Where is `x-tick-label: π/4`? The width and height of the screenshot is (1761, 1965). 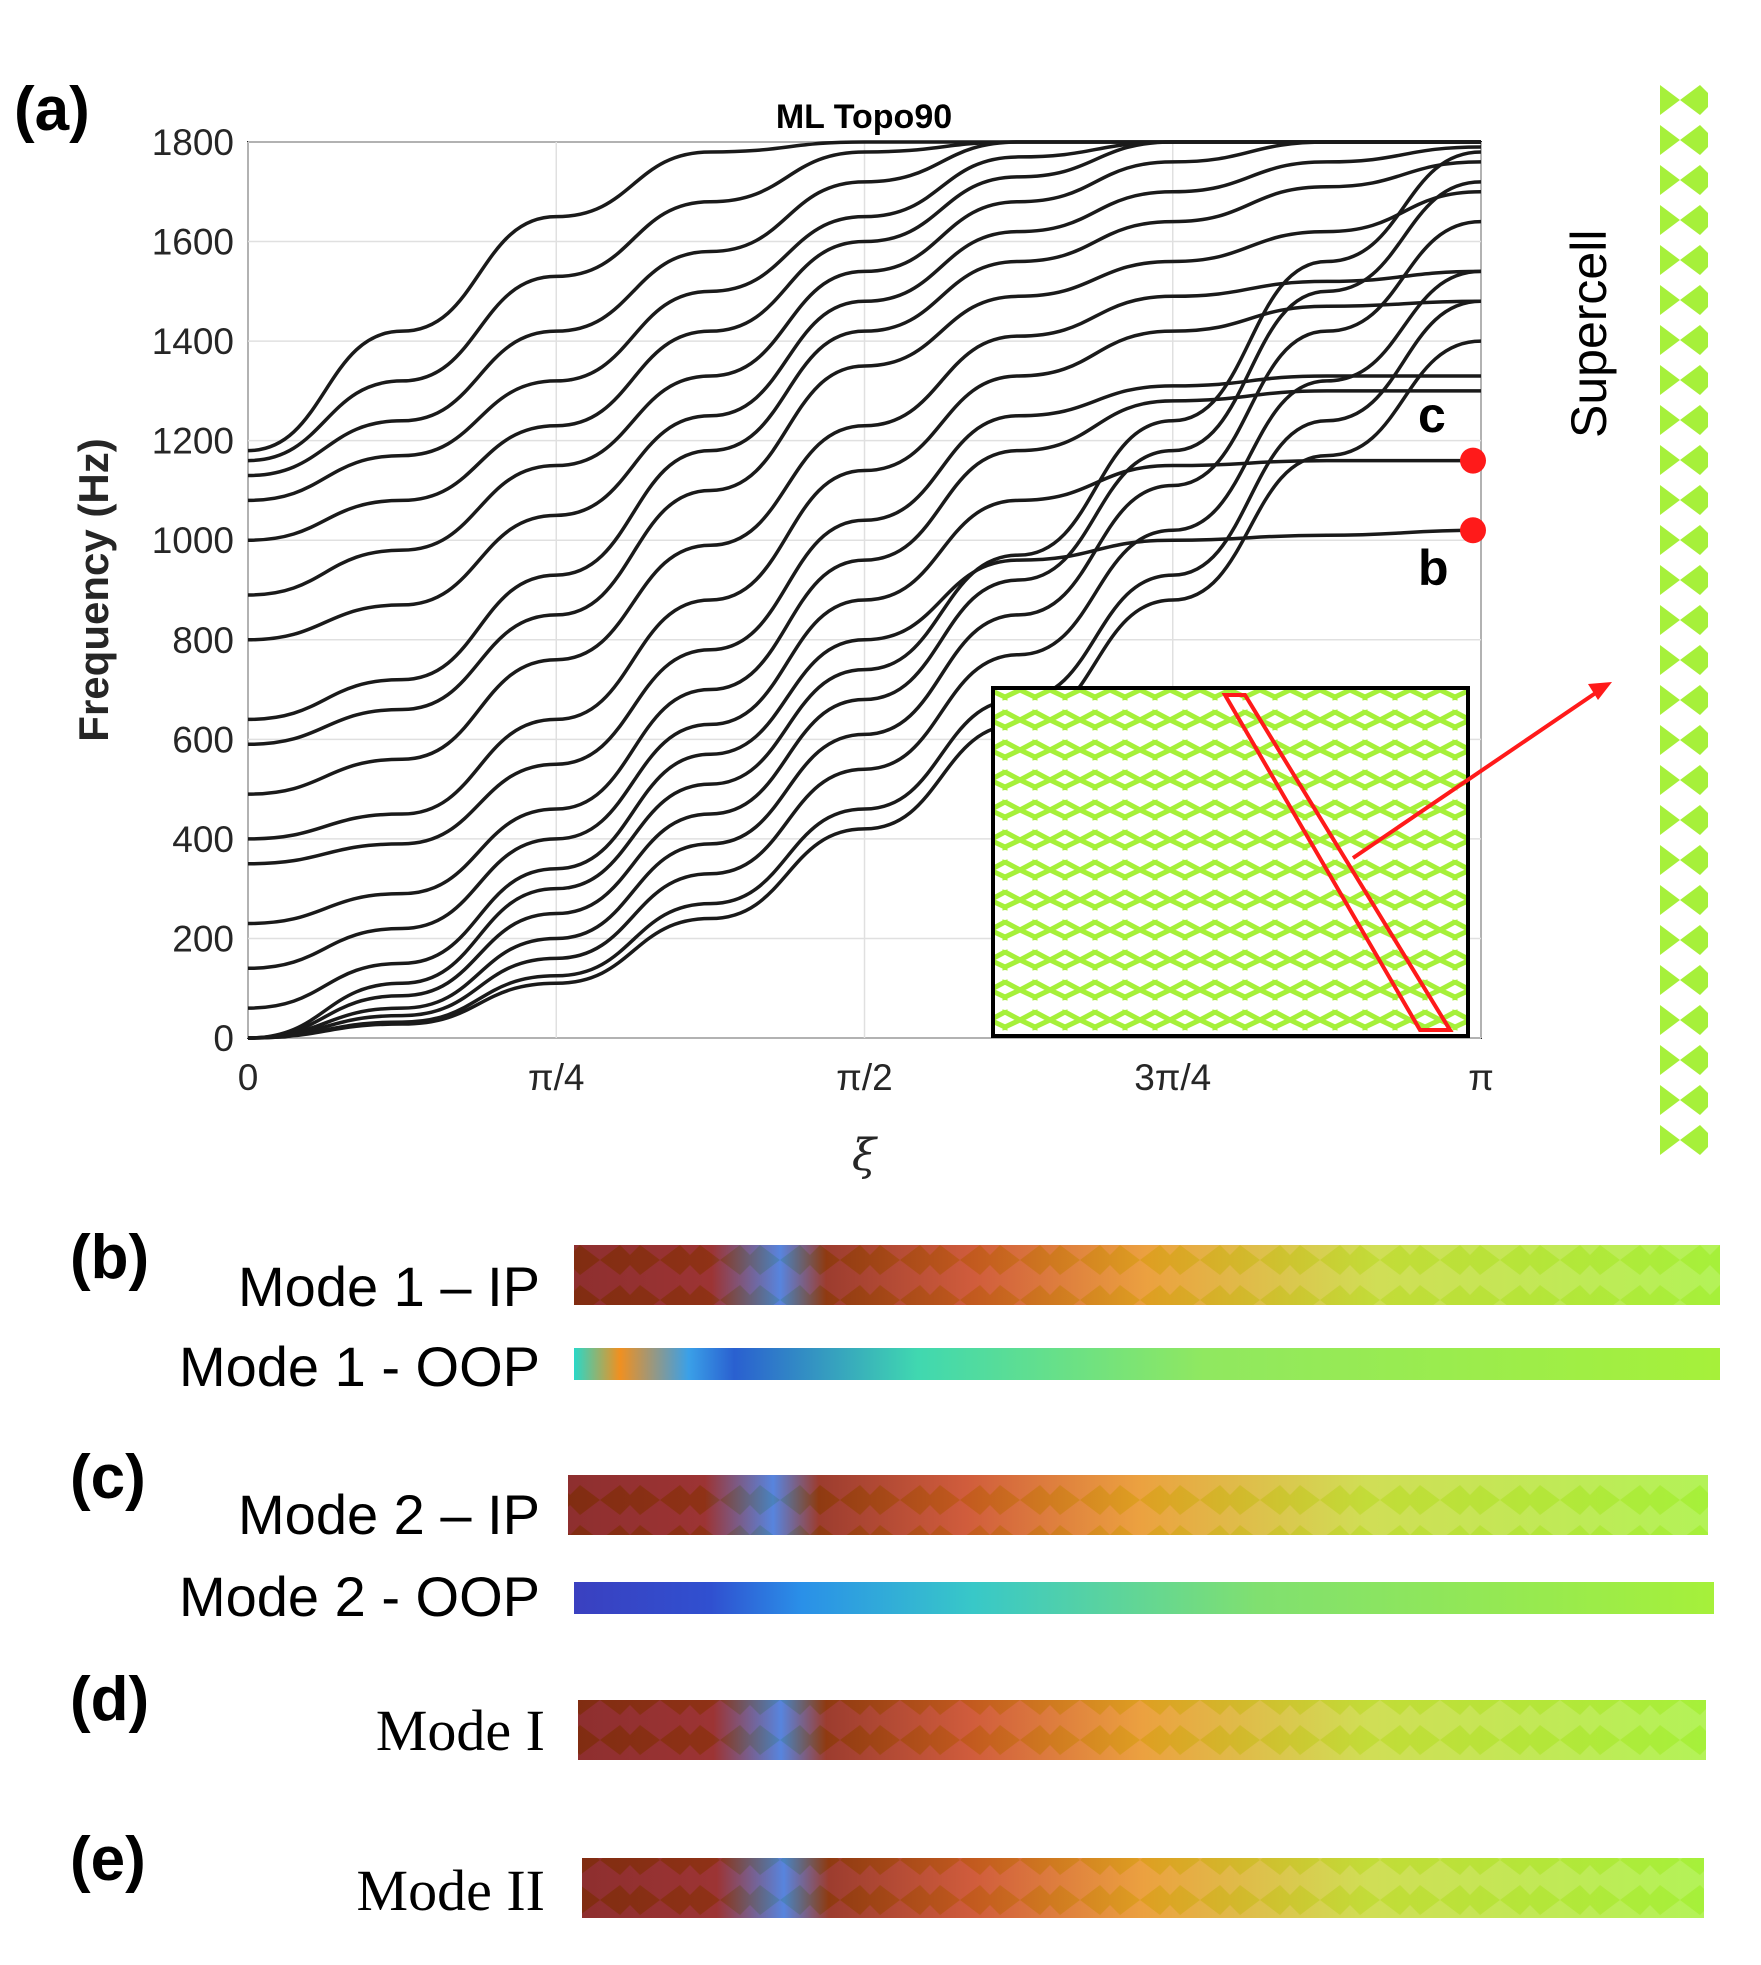
x-tick-label: π/4 is located at coordinates (556, 1077).